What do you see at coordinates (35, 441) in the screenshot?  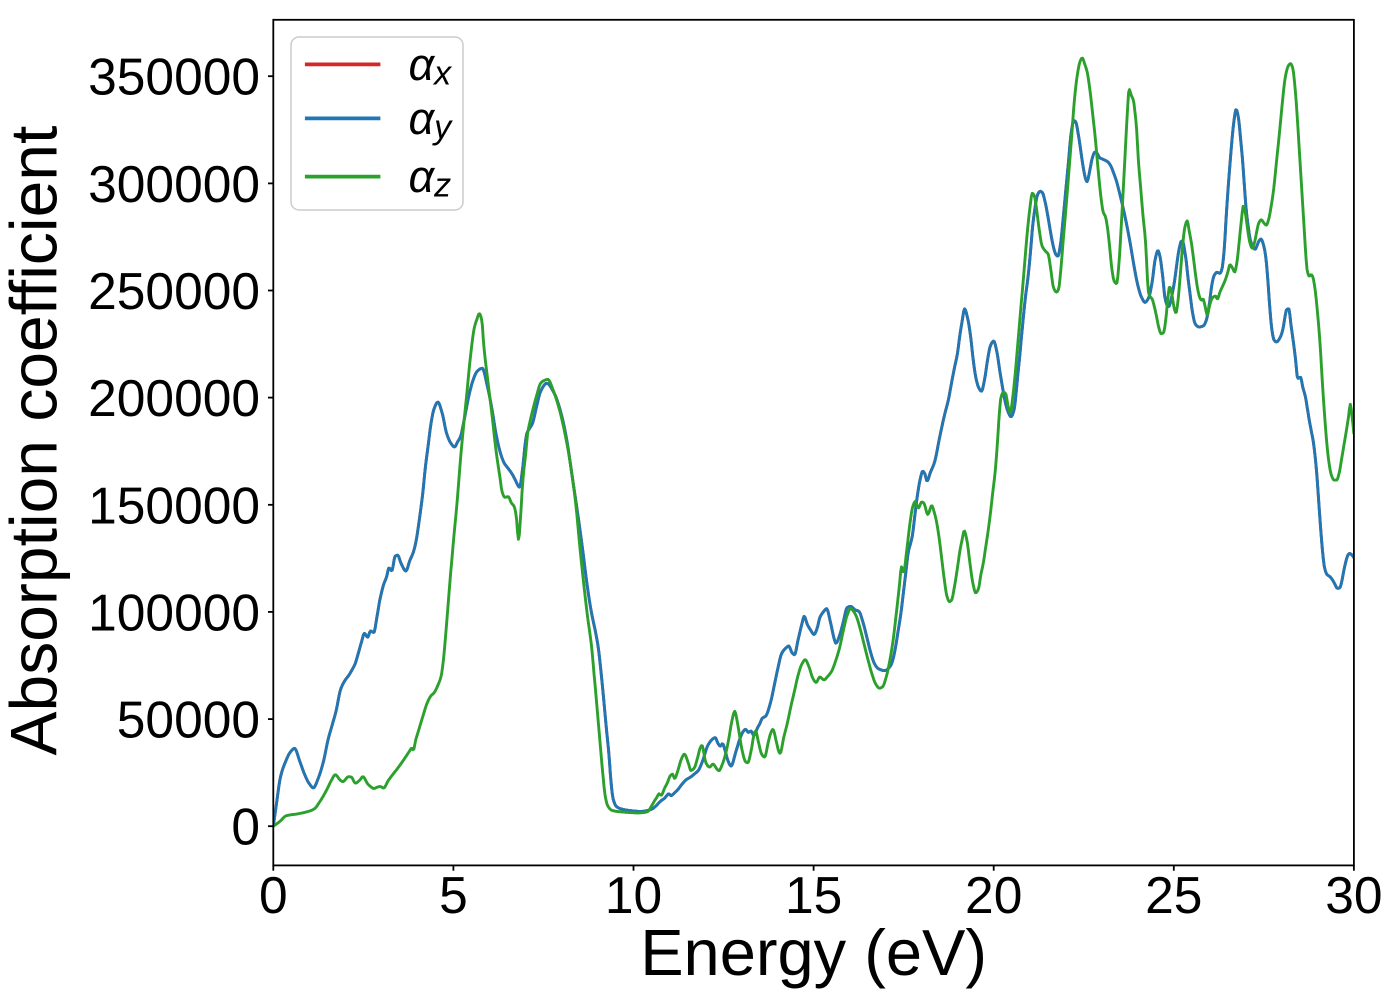 I see `svg-text: Absorption coefficient` at bounding box center [35, 441].